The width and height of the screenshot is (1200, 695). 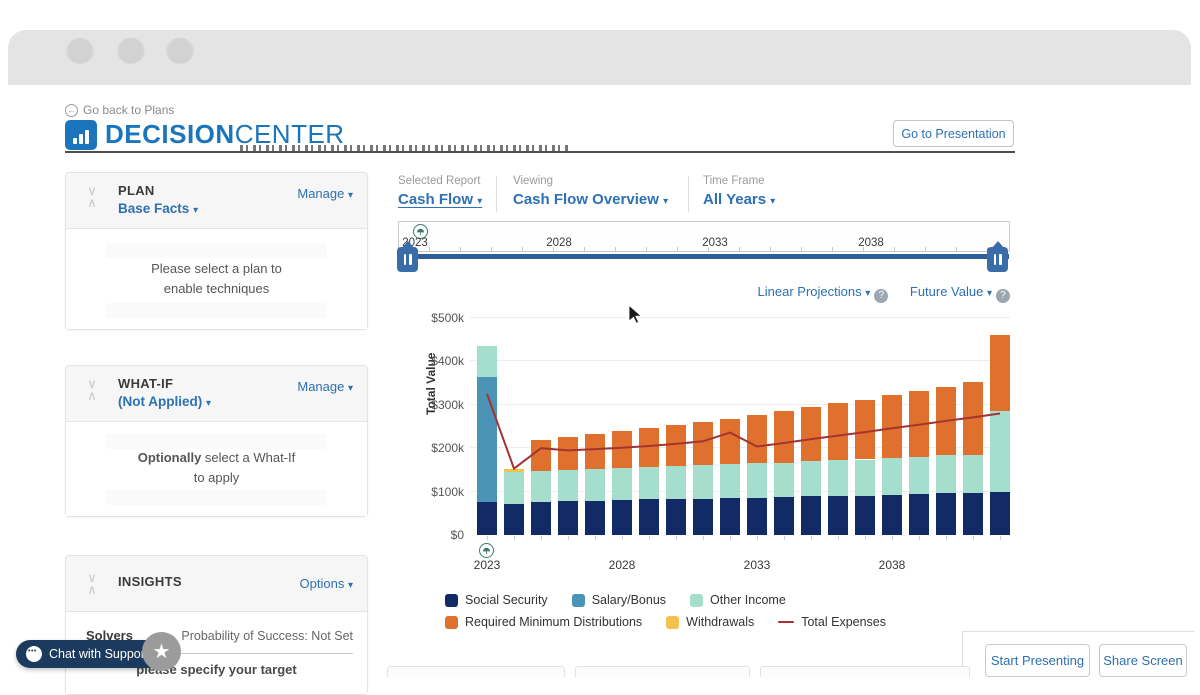 What do you see at coordinates (1000, 426) in the screenshot?
I see `bar-2042` at bounding box center [1000, 426].